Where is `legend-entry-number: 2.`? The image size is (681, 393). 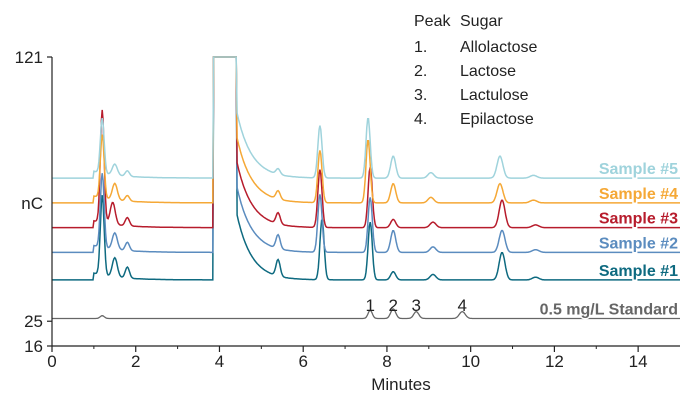 legend-entry-number: 2. is located at coordinates (420, 71).